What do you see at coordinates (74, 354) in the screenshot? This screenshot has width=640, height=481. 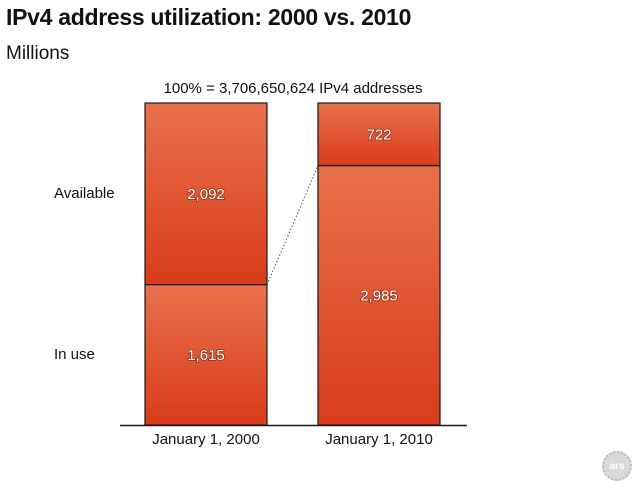 I see `legend-label-in-use: In use` at bounding box center [74, 354].